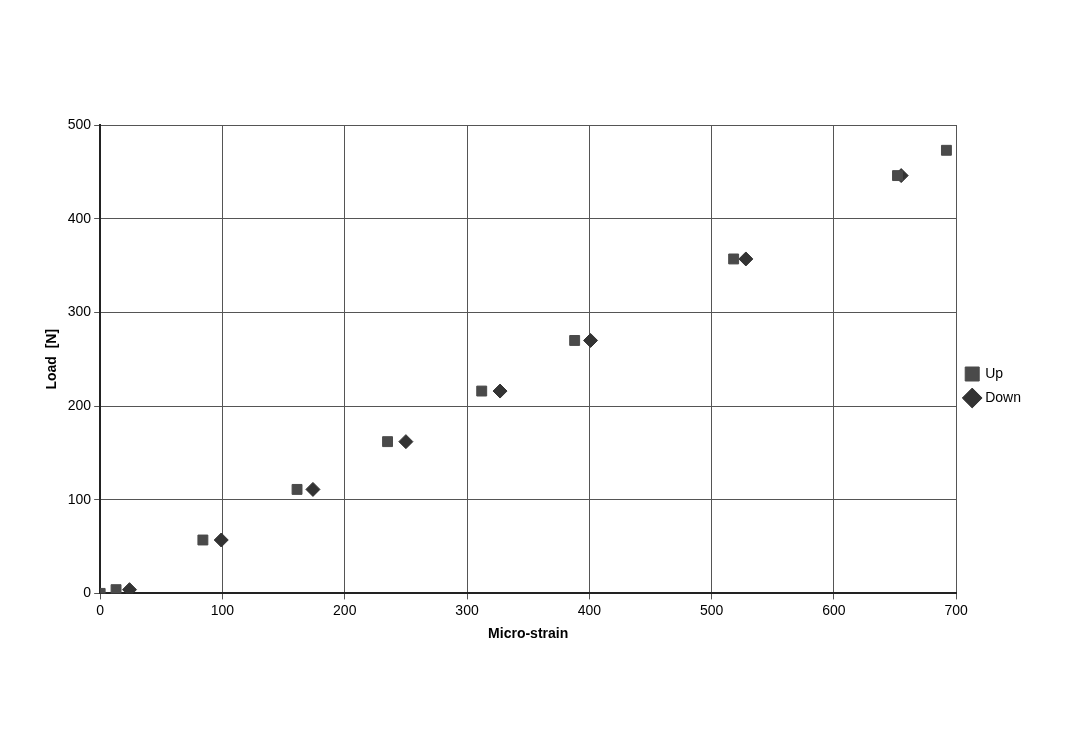  Describe the element at coordinates (79, 123) in the screenshot. I see `y-tick-label: 500` at that location.